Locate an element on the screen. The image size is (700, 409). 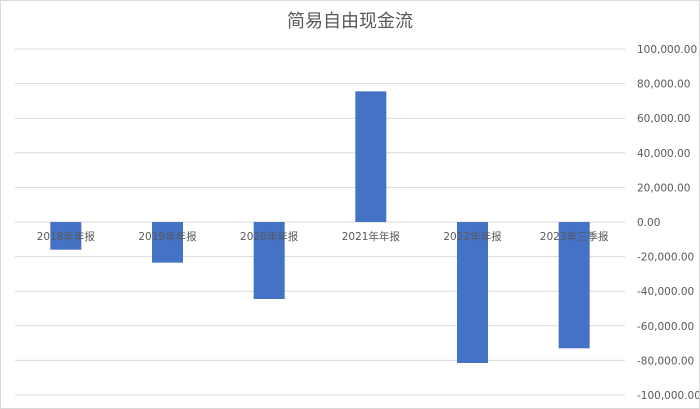
y-tick-label: -40,000.00 is located at coordinates (665, 292).